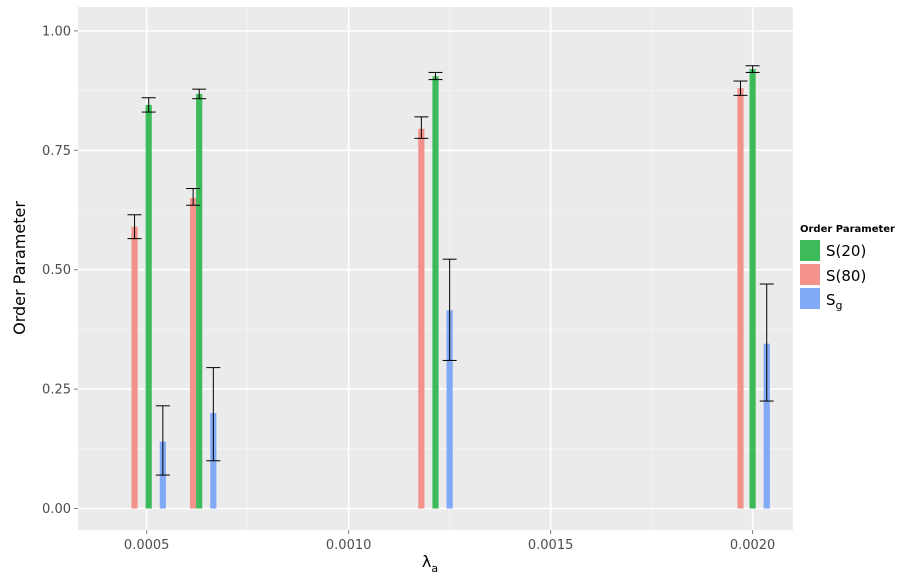 This screenshot has width=917, height=579. What do you see at coordinates (846, 251) in the screenshot?
I see `legend-label-s20: S(20)` at bounding box center [846, 251].